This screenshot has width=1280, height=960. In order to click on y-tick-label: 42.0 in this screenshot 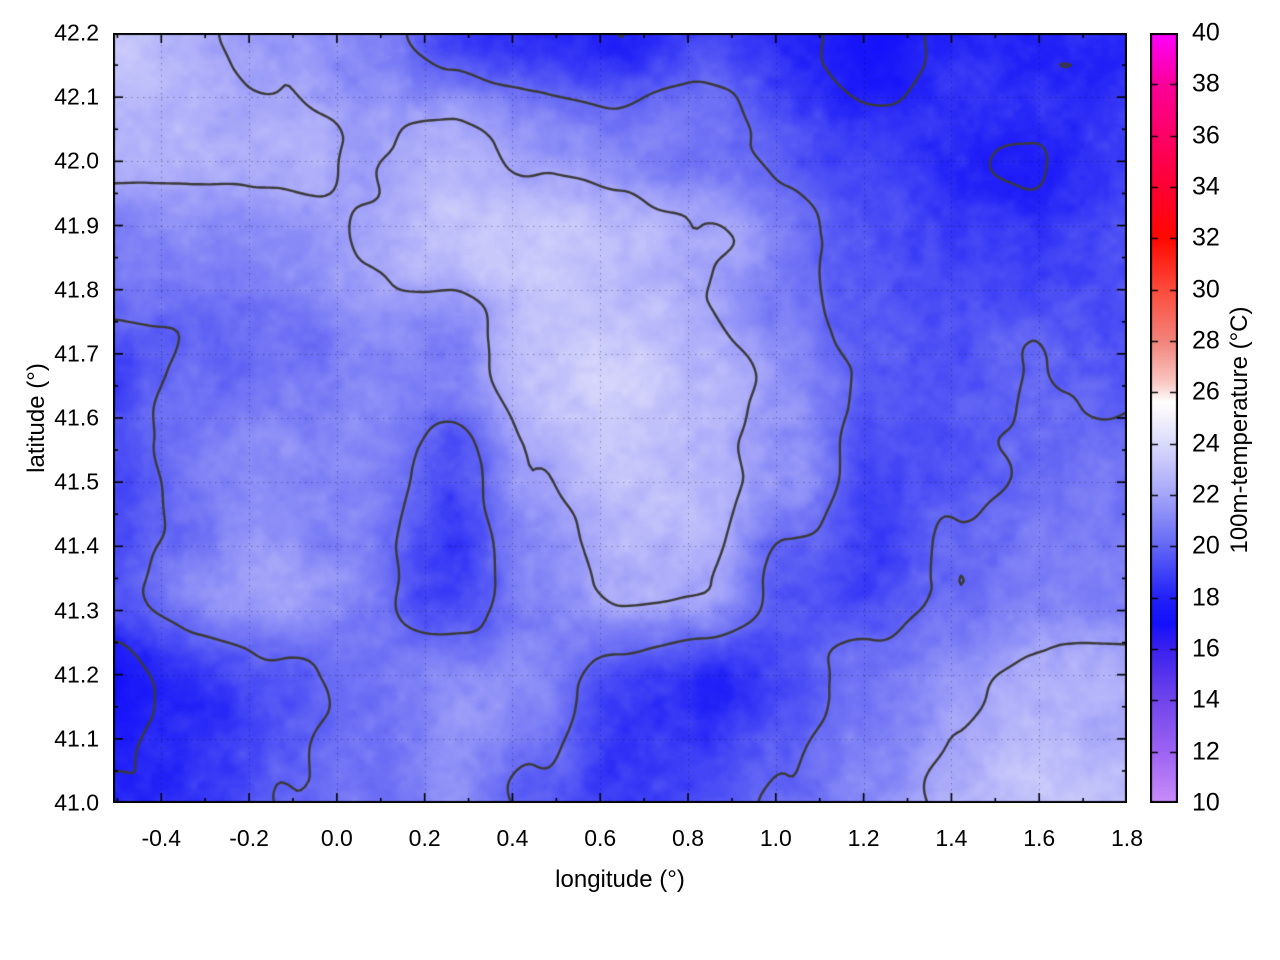, I will do `click(76, 160)`.